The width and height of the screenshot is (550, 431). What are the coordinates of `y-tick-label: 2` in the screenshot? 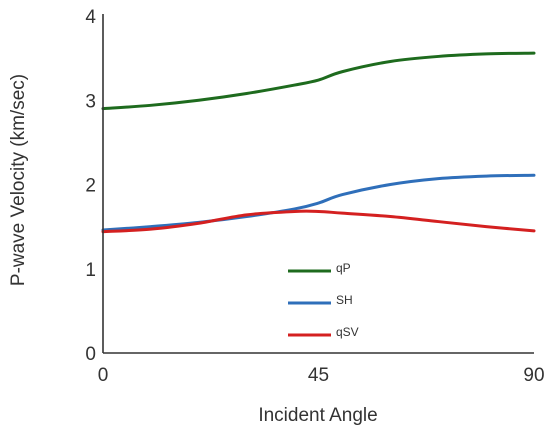 It's located at (90, 186).